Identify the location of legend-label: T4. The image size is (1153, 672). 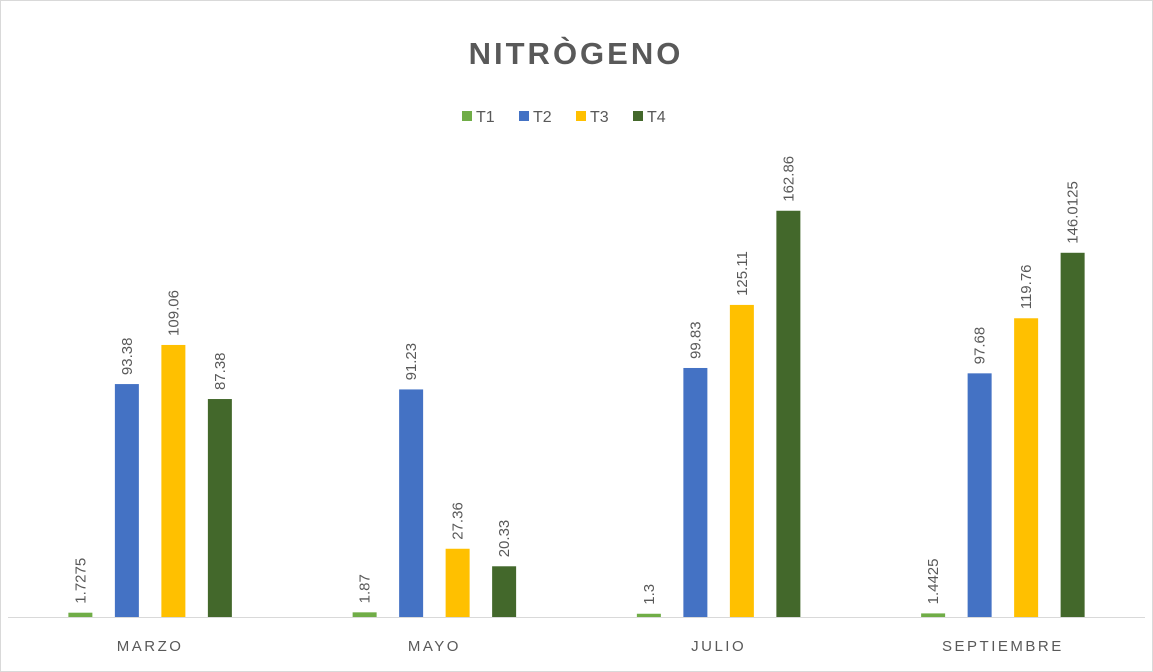
(656, 117).